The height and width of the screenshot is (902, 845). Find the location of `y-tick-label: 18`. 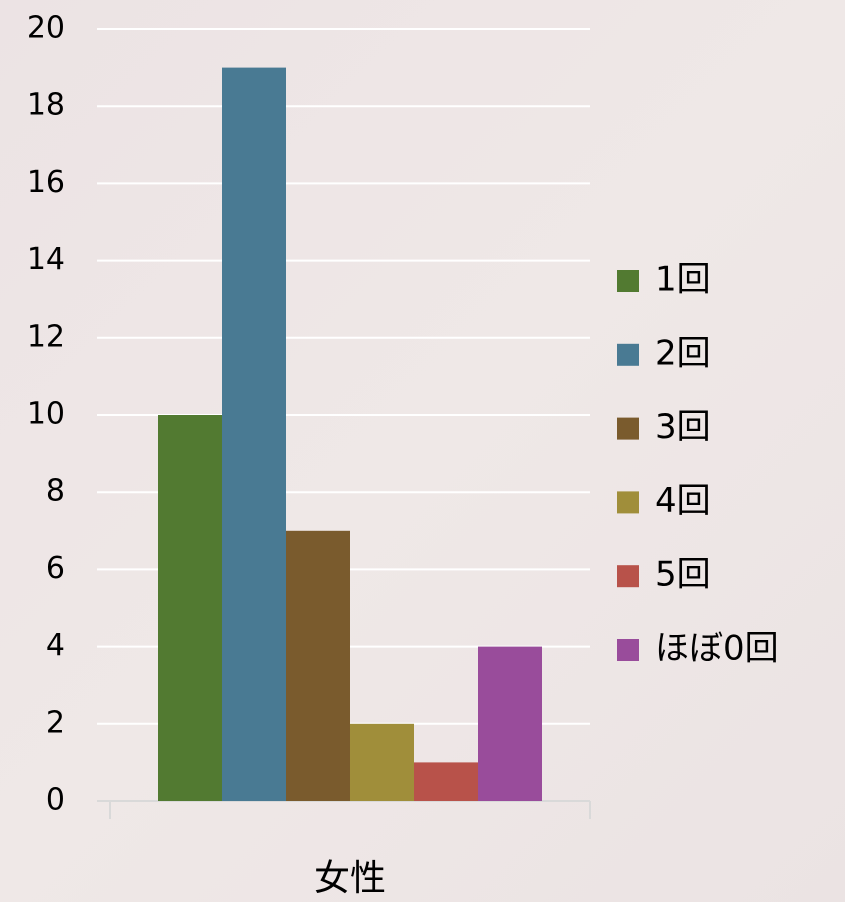

y-tick-label: 18 is located at coordinates (46, 105).